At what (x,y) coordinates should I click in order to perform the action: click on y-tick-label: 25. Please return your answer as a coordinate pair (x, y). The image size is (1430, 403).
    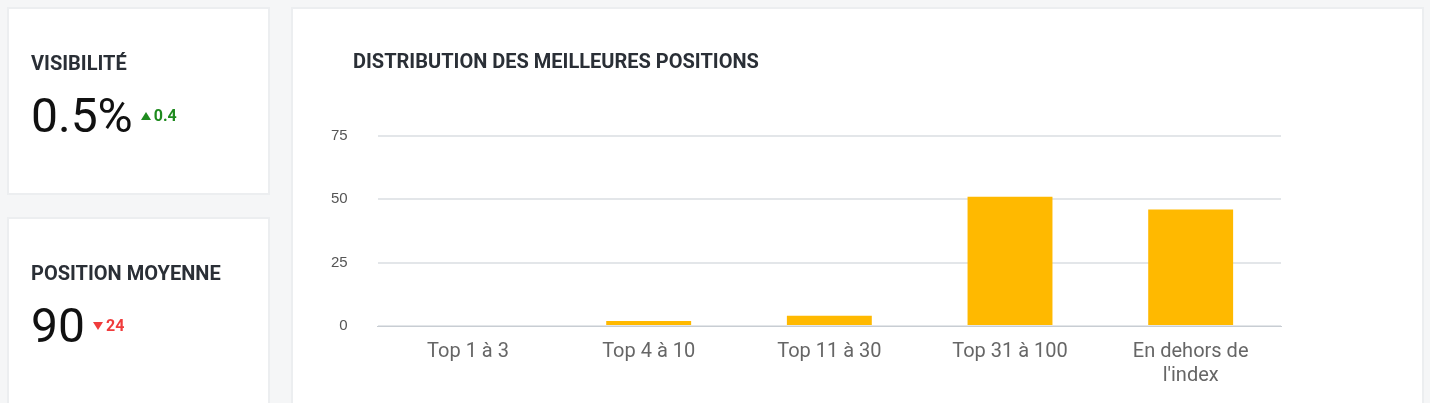
    Looking at the image, I should click on (339, 261).